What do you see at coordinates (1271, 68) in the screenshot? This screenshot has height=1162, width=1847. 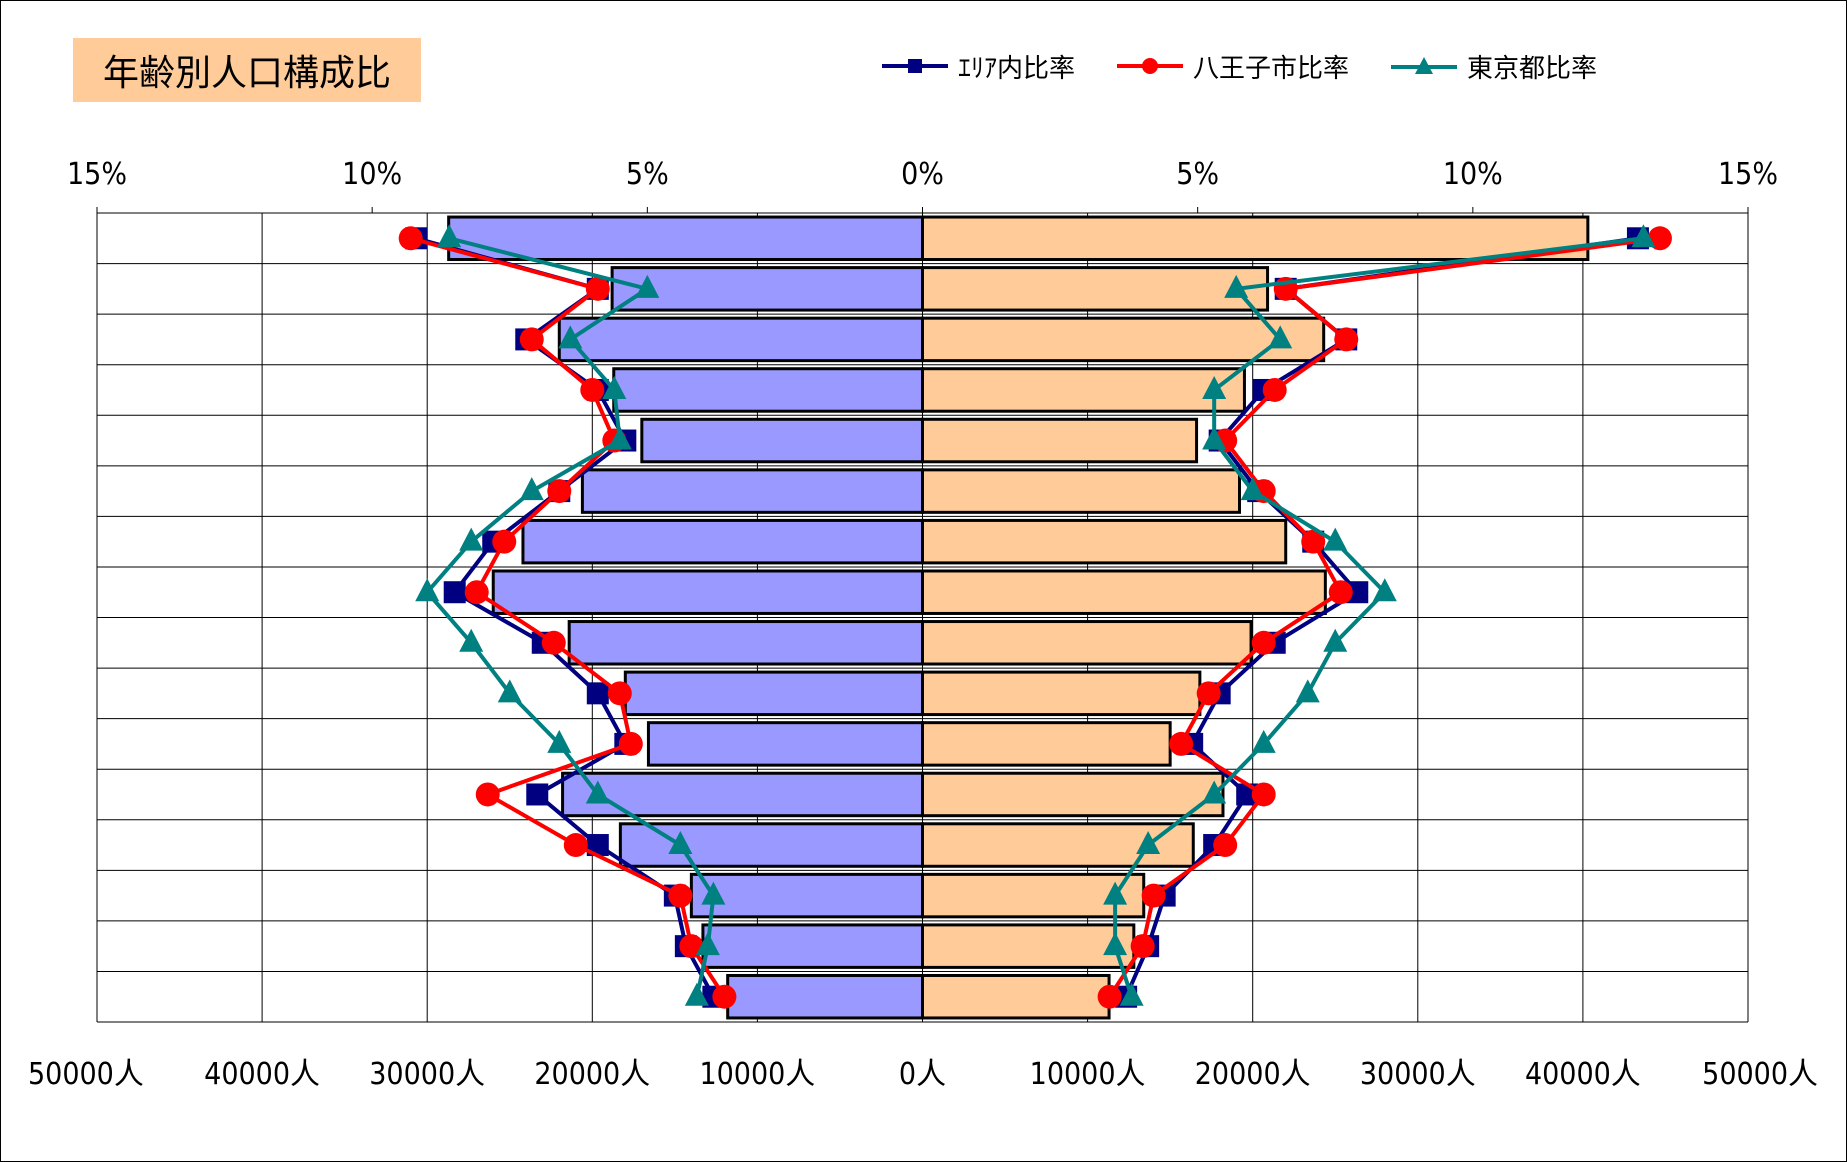 I see `legend-label: 八王子市比率` at bounding box center [1271, 68].